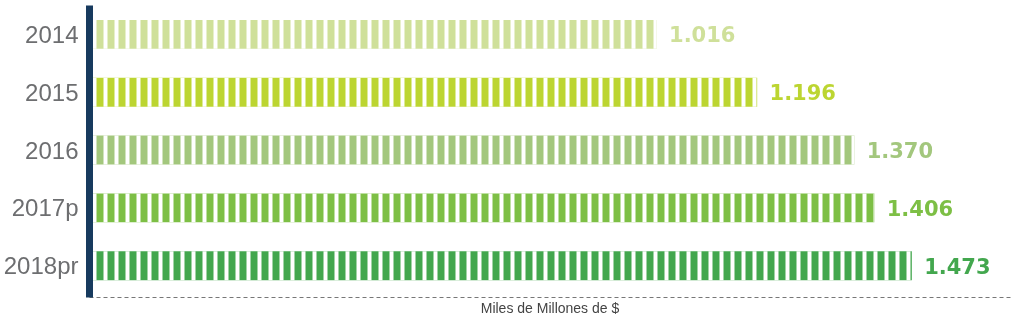 The height and width of the screenshot is (321, 1024). Describe the element at coordinates (920, 208) in the screenshot. I see `data-label: 1.406` at that location.